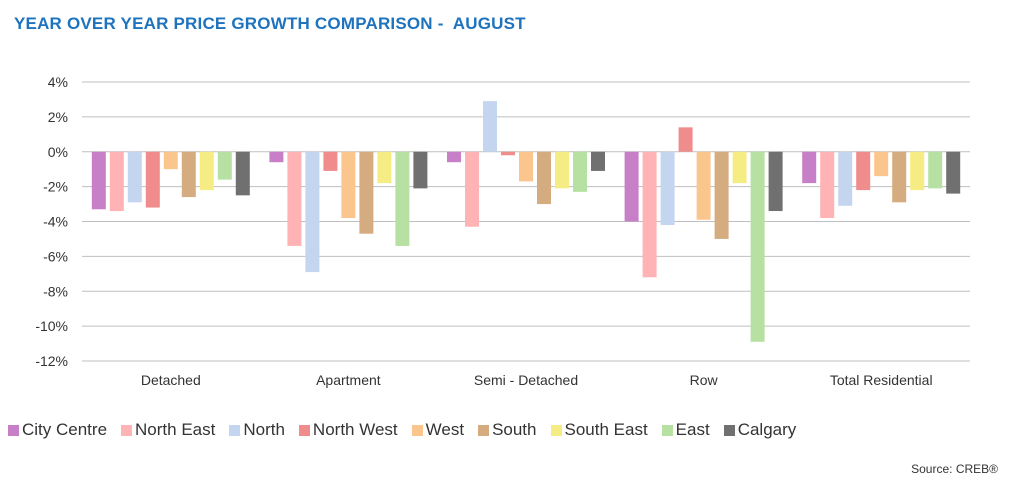 The height and width of the screenshot is (483, 1010). Describe the element at coordinates (55, 187) in the screenshot. I see `y-tick-label: -2%` at that location.